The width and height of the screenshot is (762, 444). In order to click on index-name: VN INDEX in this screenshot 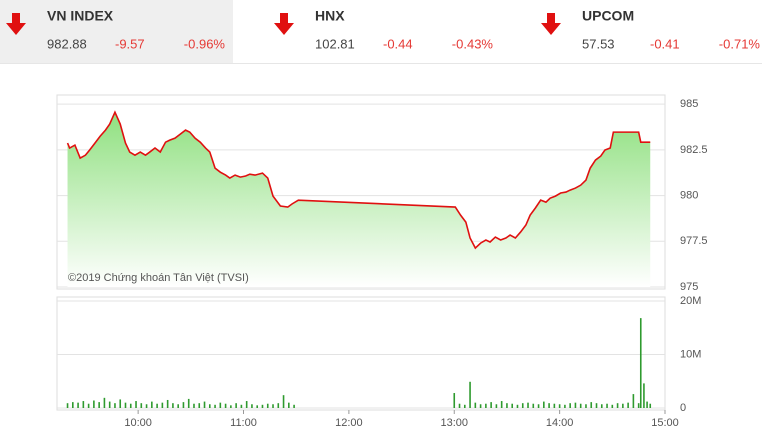, I will do `click(80, 16)`.